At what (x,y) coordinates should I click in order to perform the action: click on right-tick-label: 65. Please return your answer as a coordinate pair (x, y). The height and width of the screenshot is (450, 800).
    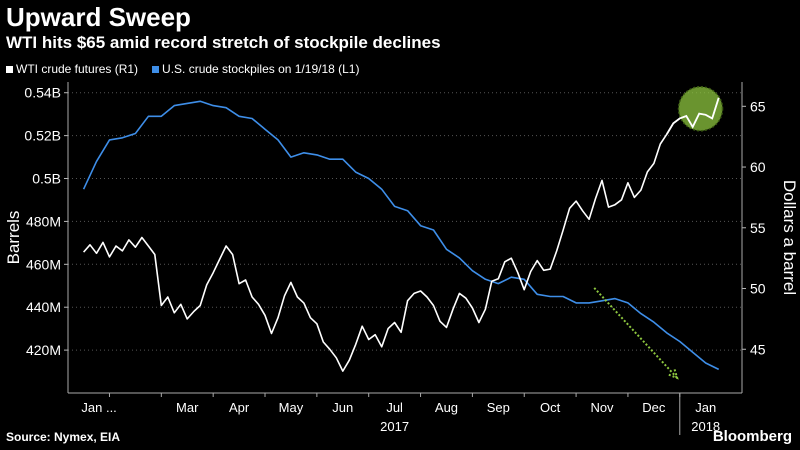
    Looking at the image, I should click on (758, 106).